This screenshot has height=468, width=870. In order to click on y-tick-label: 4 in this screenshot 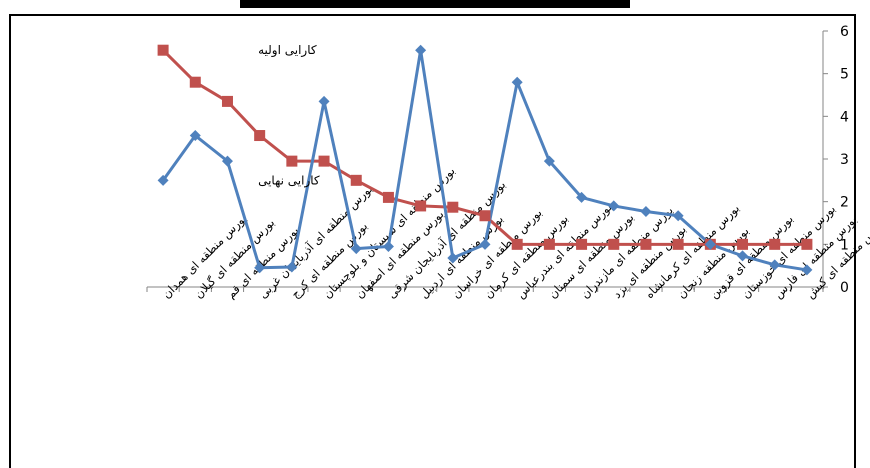, I will do `click(844, 117)`.